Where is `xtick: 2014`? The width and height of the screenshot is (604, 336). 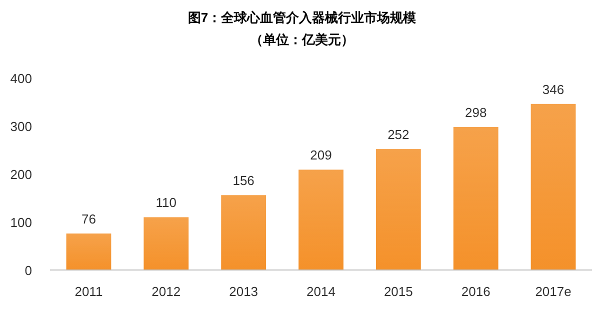 xtick: 2014 is located at coordinates (321, 291).